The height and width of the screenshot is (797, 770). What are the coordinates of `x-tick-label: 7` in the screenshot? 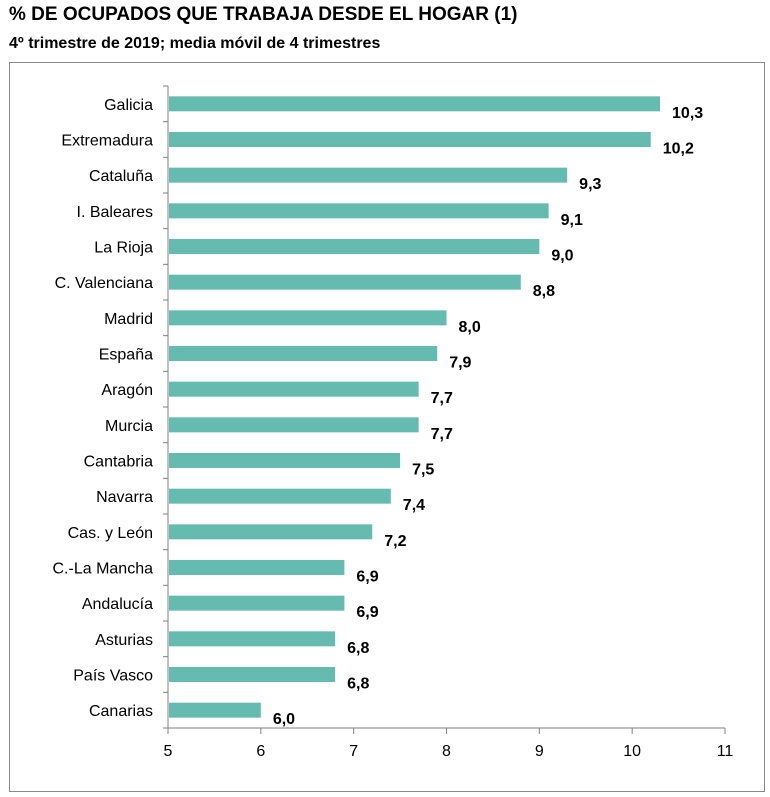 It's located at (353, 751).